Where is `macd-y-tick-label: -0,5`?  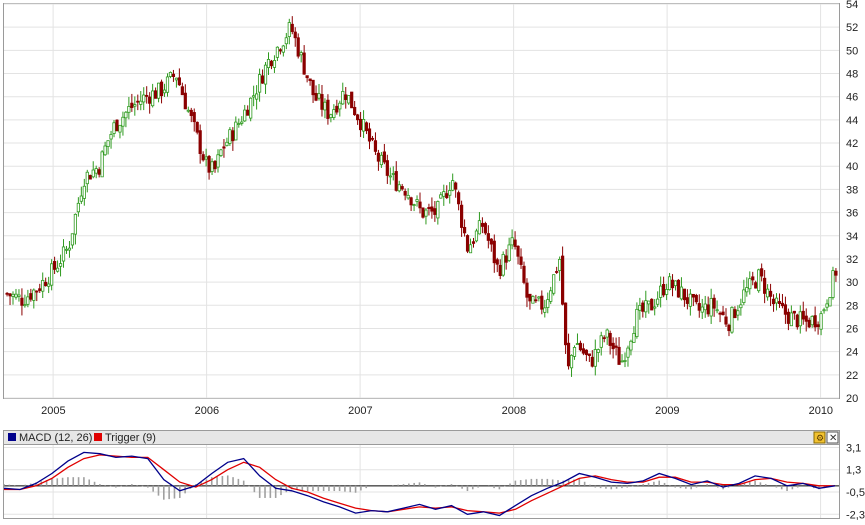
macd-y-tick-label: -0,5 is located at coordinates (855, 493).